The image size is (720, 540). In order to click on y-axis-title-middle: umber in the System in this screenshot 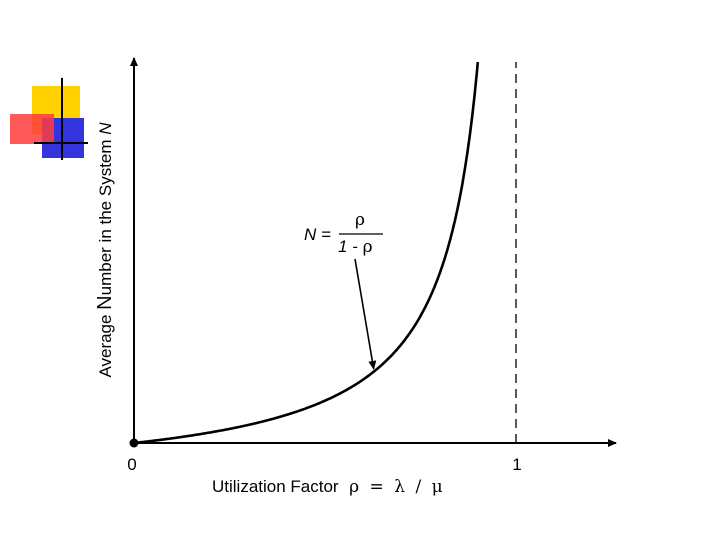, I will do `click(105, 215)`.